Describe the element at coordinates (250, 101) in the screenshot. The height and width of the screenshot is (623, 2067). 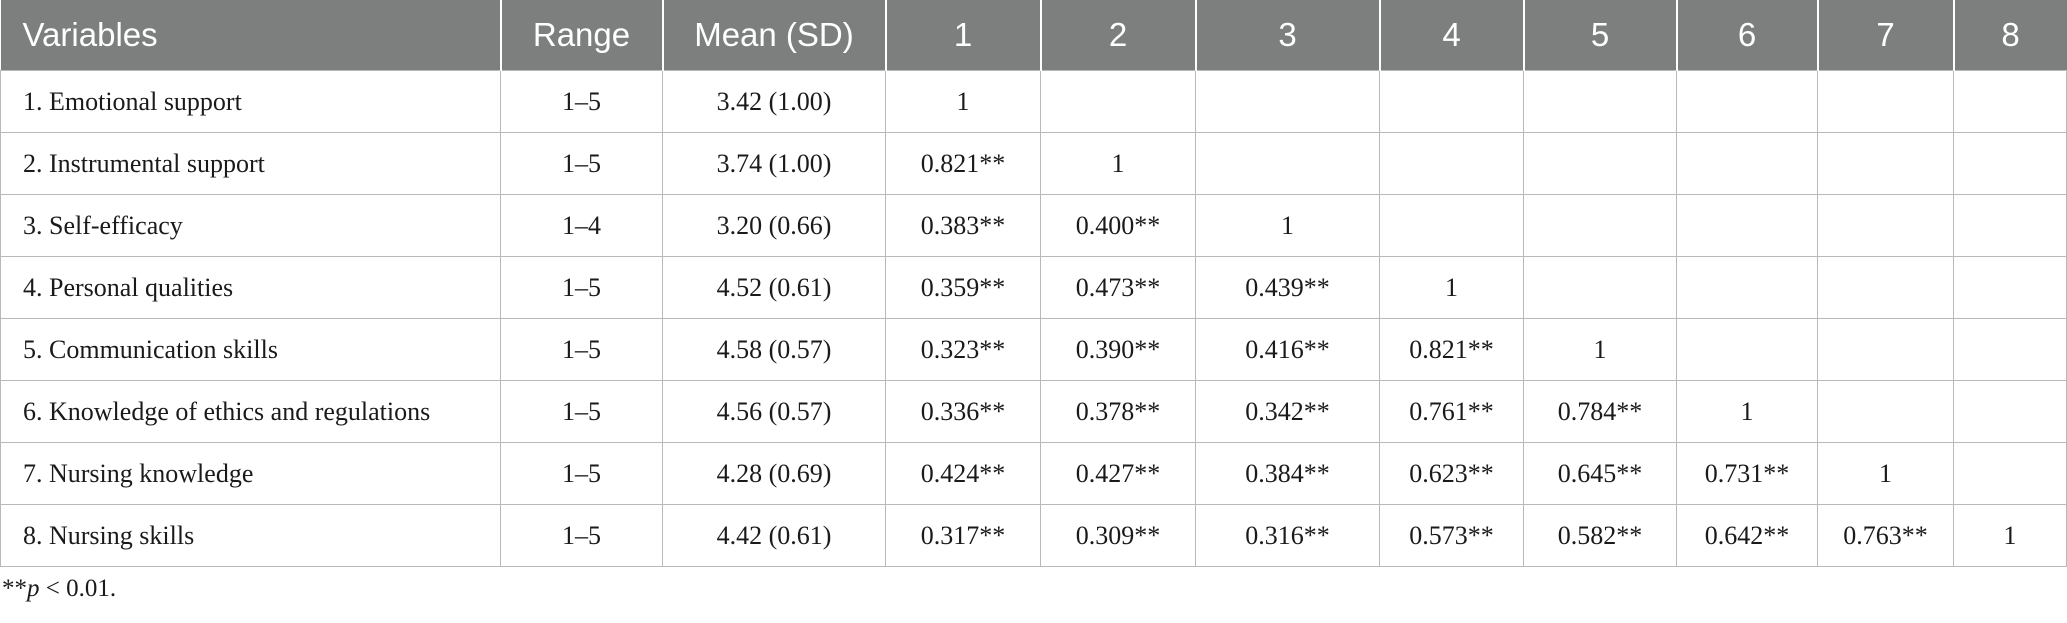
I see `variable-label: 1. Emotional support` at that location.